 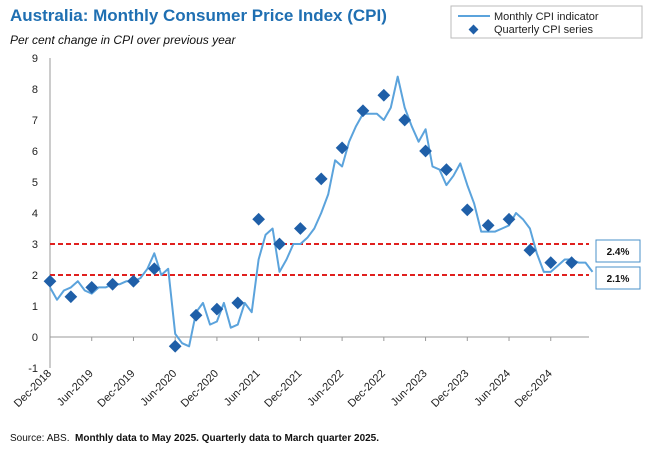 What do you see at coordinates (325, 388) in the screenshot?
I see `x-tick-label: Jun-2022` at bounding box center [325, 388].